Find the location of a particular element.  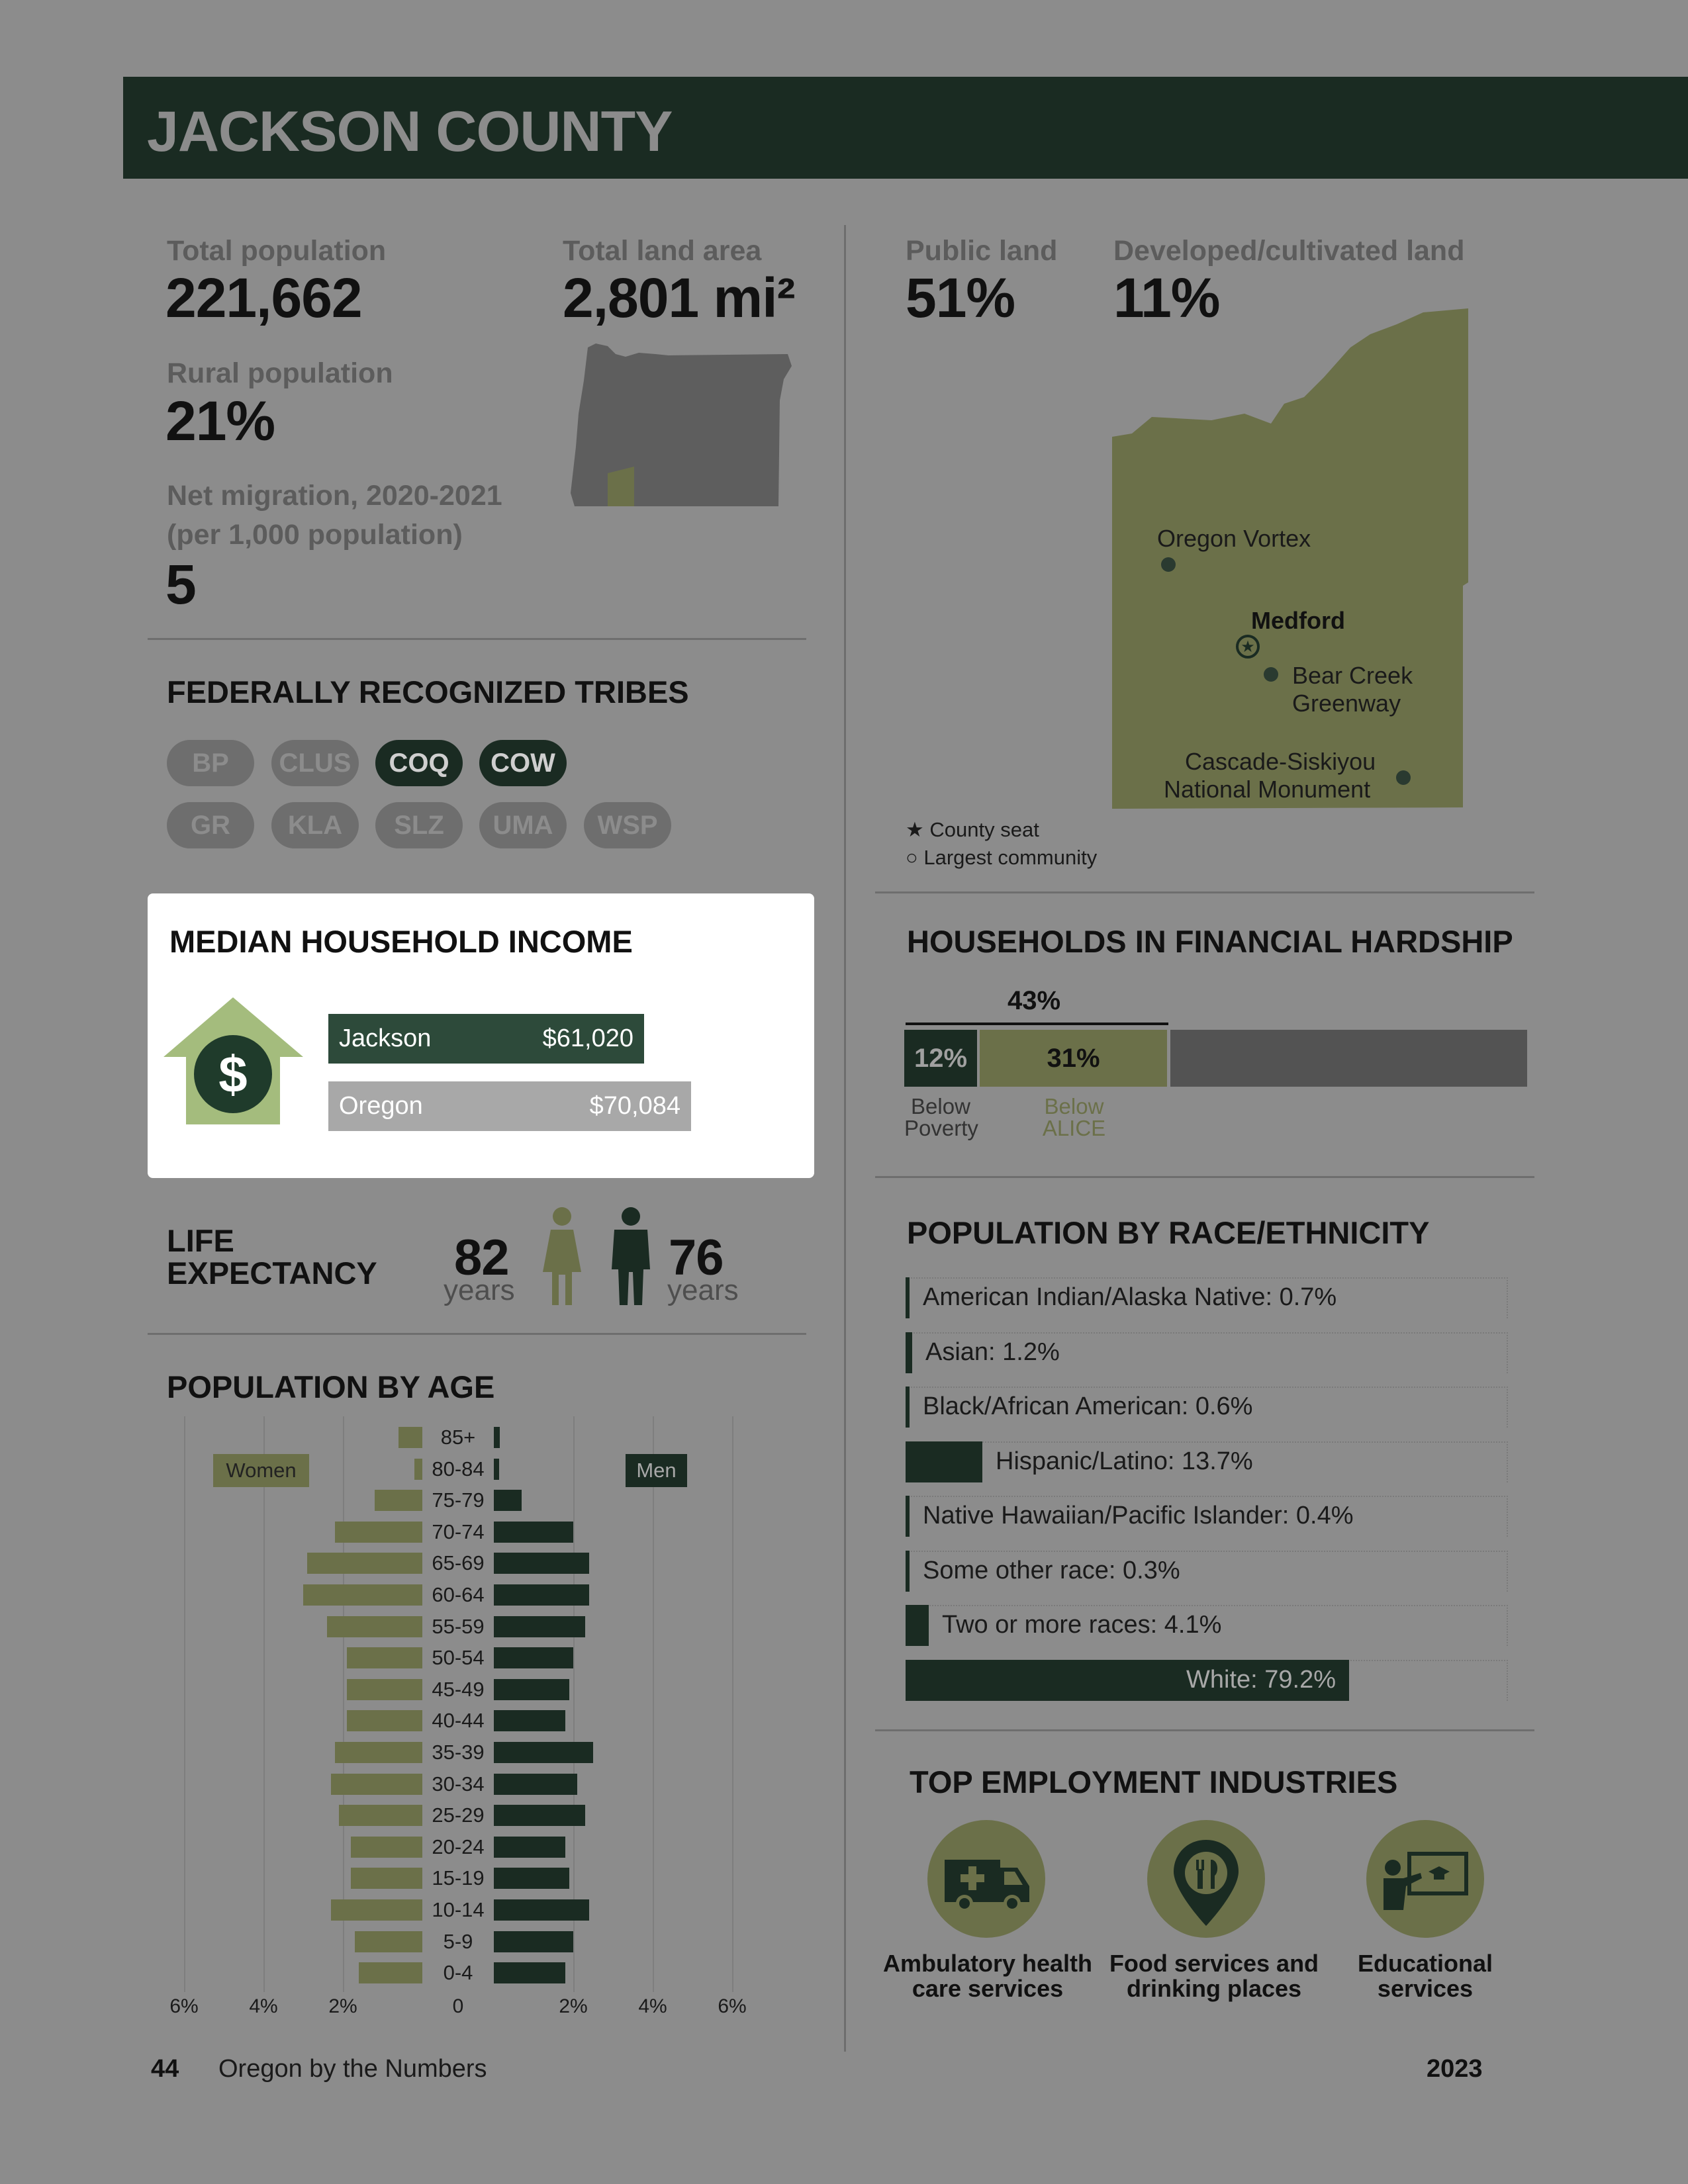

income-title: MEDIAN HOUSEHOLD INCOME is located at coordinates (401, 941).